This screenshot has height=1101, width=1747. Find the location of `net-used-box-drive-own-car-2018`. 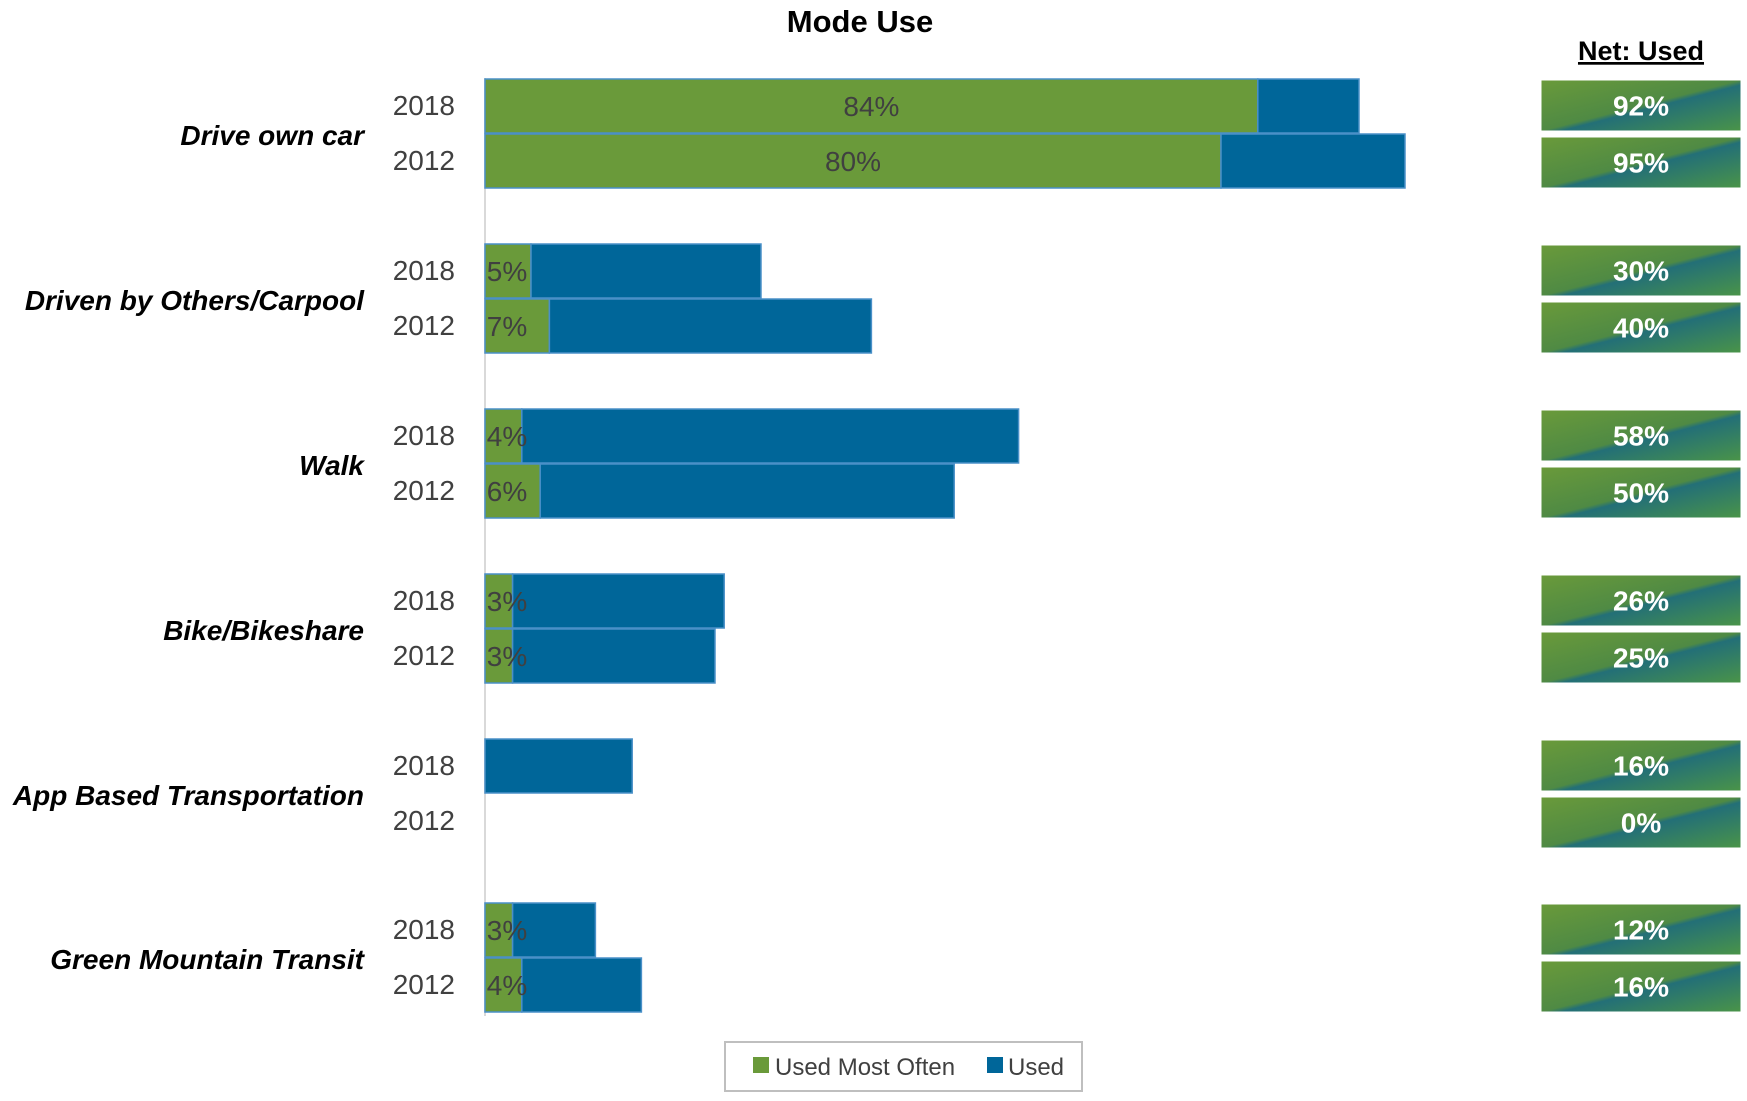

net-used-box-drive-own-car-2018 is located at coordinates (1641, 105).